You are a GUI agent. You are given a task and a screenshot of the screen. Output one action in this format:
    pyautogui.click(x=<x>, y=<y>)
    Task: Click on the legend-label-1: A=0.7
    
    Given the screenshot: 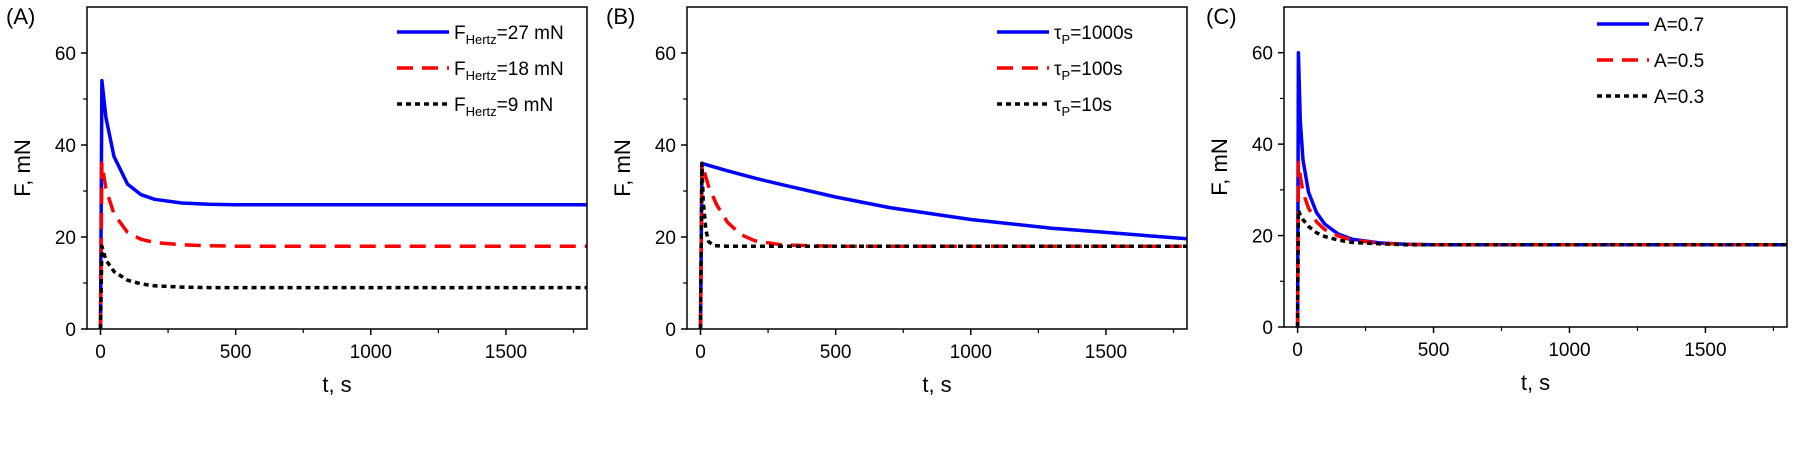 What is the action you would take?
    pyautogui.click(x=1679, y=25)
    